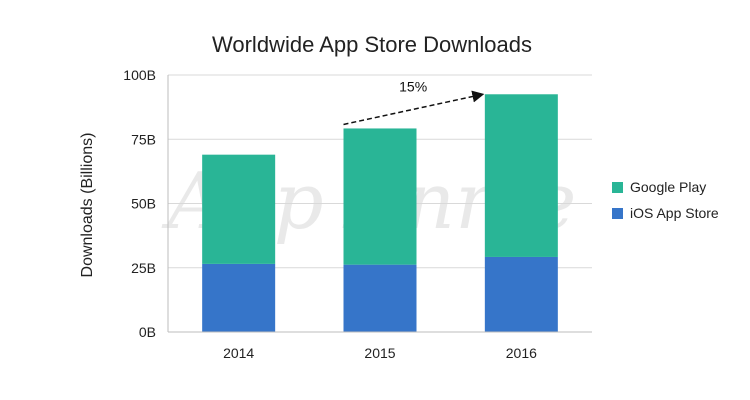 The height and width of the screenshot is (400, 750). What do you see at coordinates (674, 213) in the screenshot?
I see `legend-label: iOS App Store` at bounding box center [674, 213].